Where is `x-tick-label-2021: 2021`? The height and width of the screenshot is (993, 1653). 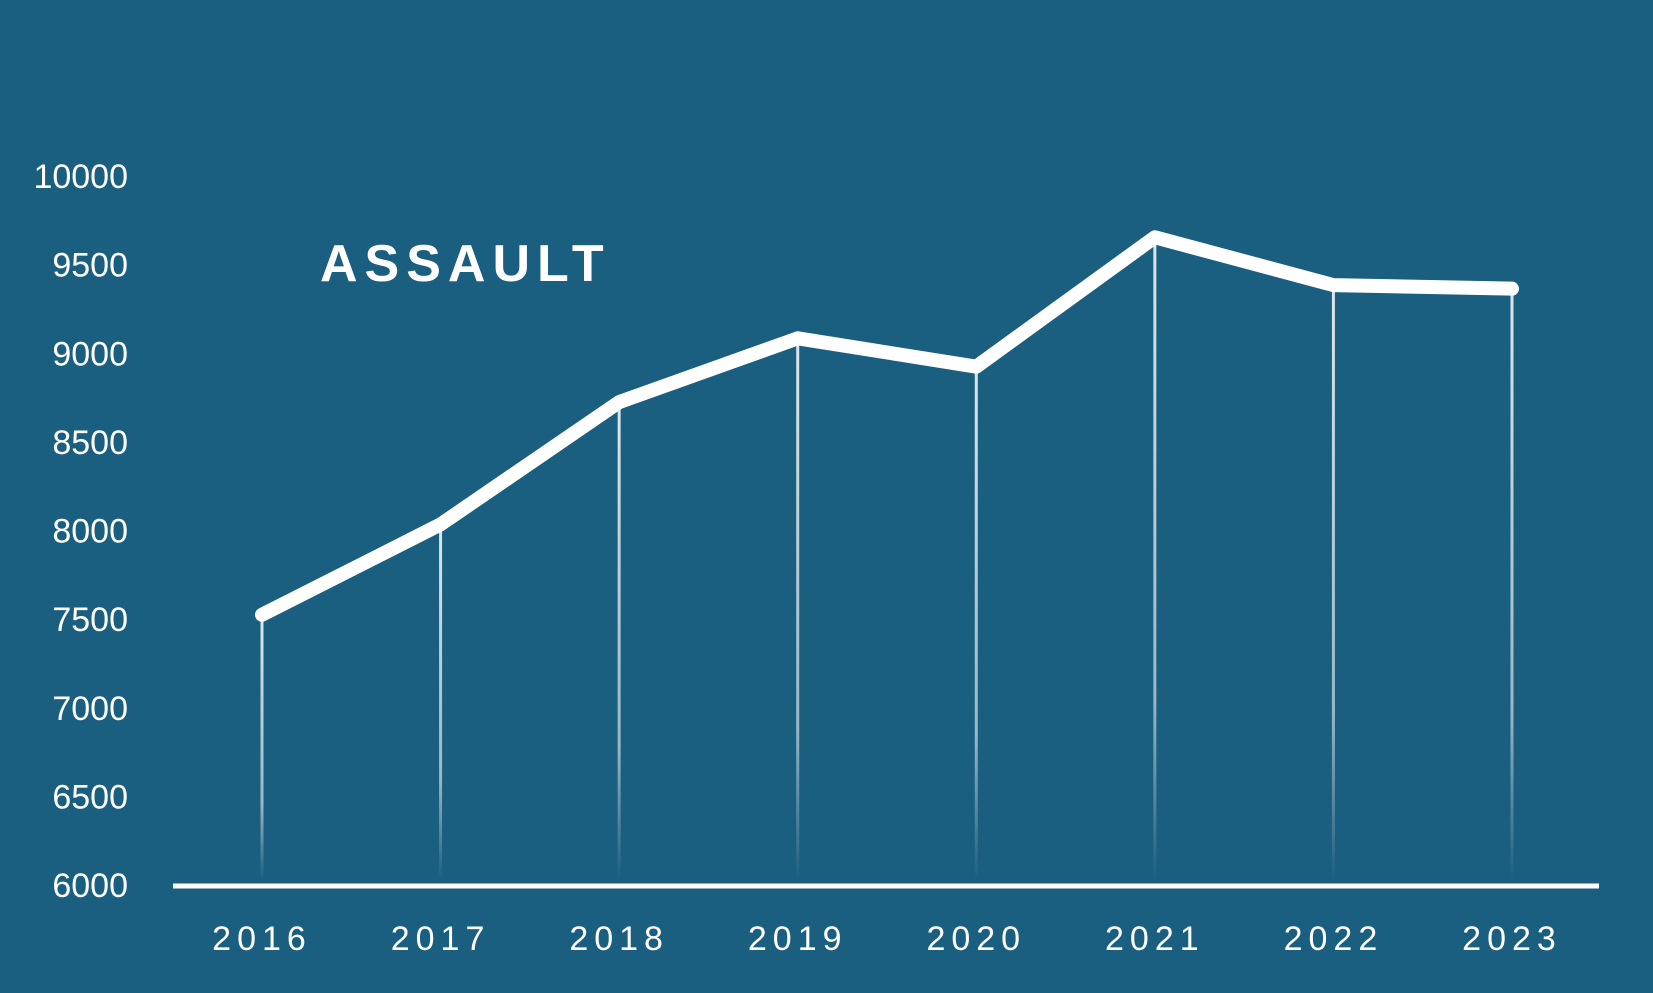 x-tick-label-2021: 2021 is located at coordinates (1155, 939).